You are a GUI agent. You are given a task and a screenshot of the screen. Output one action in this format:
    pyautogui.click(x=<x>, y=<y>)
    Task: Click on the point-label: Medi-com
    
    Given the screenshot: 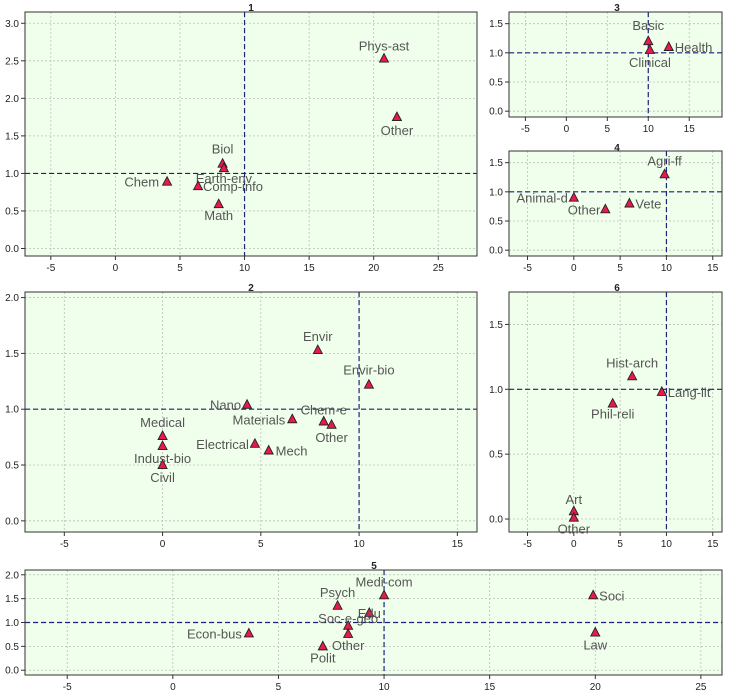 What is the action you would take?
    pyautogui.click(x=384, y=581)
    